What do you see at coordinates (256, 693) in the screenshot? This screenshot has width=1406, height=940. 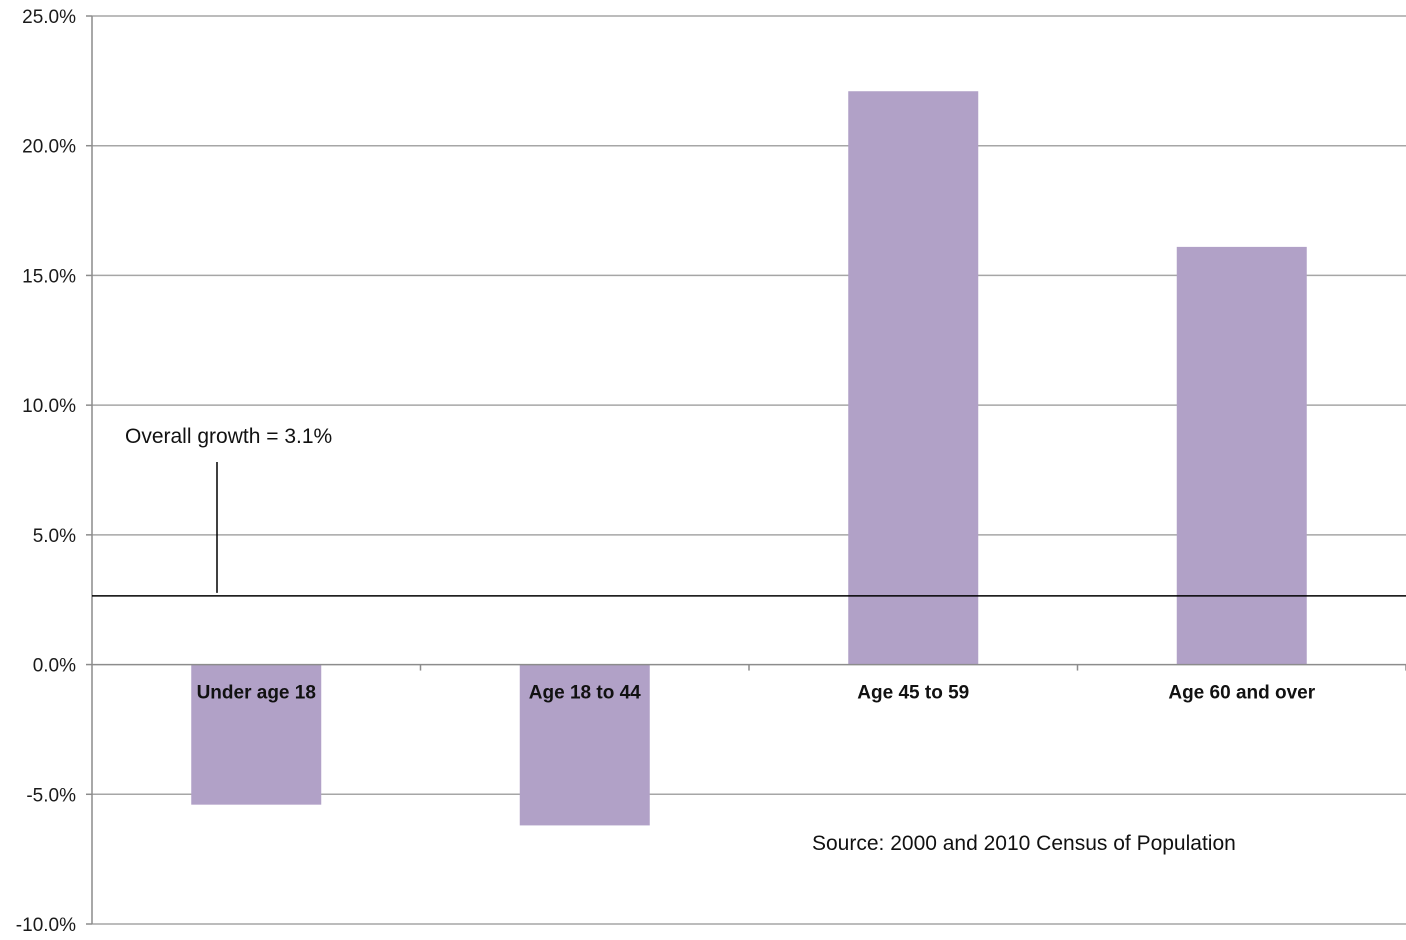 I see `category-label: Under age 18` at bounding box center [256, 693].